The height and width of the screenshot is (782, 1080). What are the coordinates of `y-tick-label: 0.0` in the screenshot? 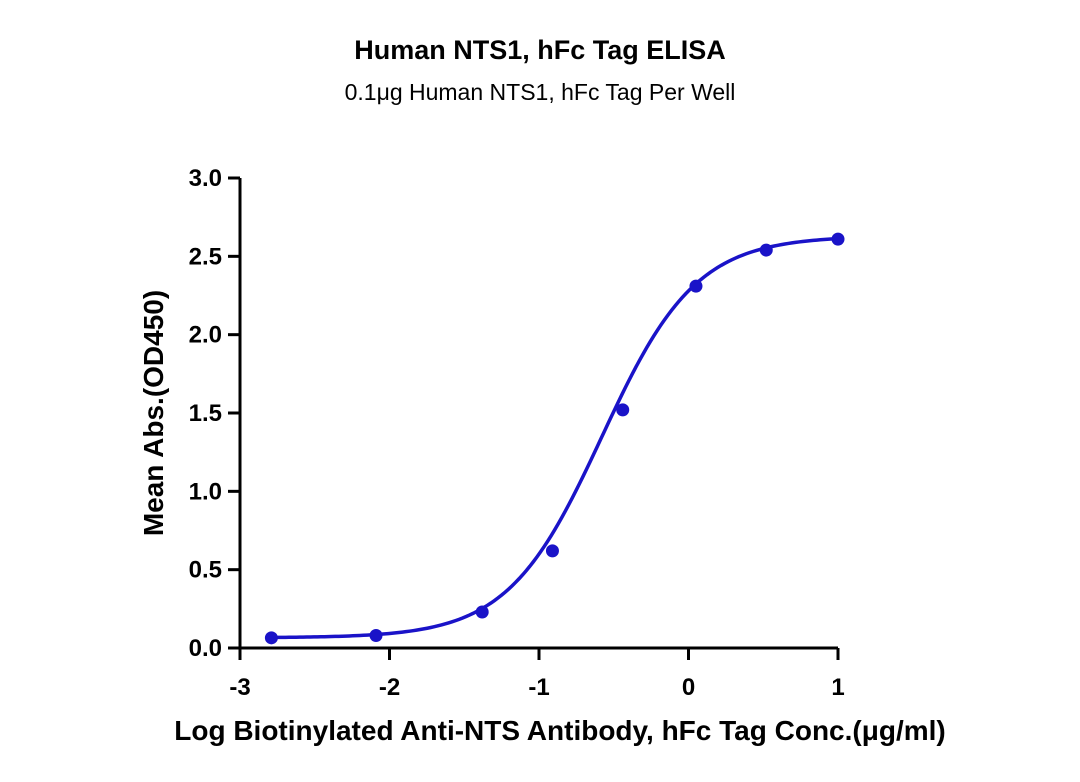 It's located at (205, 648).